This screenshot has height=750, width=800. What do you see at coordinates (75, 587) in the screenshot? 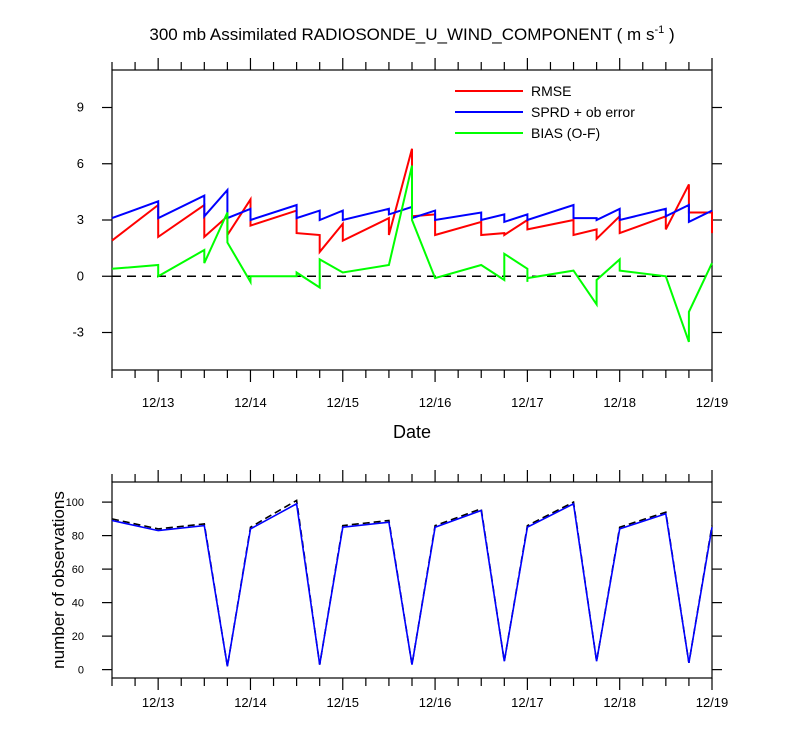
I see `bottom-y-tick-labels: 0 20 40 60 80 100` at bounding box center [75, 587].